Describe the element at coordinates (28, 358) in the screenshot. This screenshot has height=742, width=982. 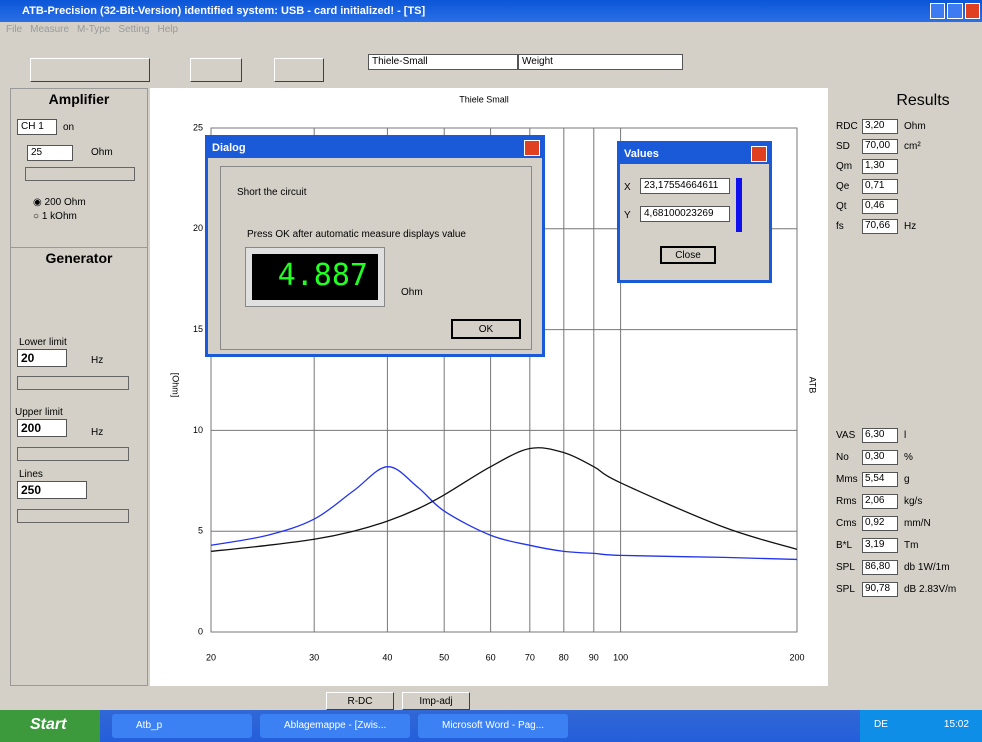
I see `lower-limit: 20` at that location.